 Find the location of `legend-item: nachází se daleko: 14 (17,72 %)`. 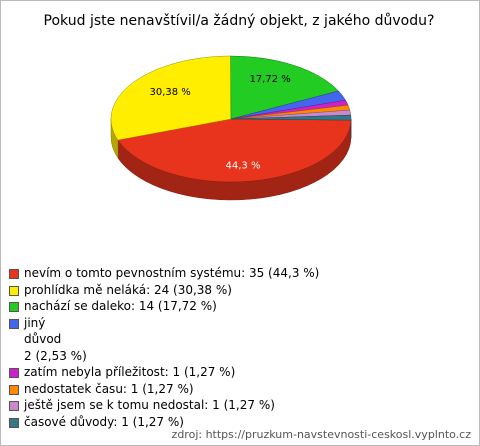

legend-item: nachází se daleko: 14 (17,72 %) is located at coordinates (164, 306).